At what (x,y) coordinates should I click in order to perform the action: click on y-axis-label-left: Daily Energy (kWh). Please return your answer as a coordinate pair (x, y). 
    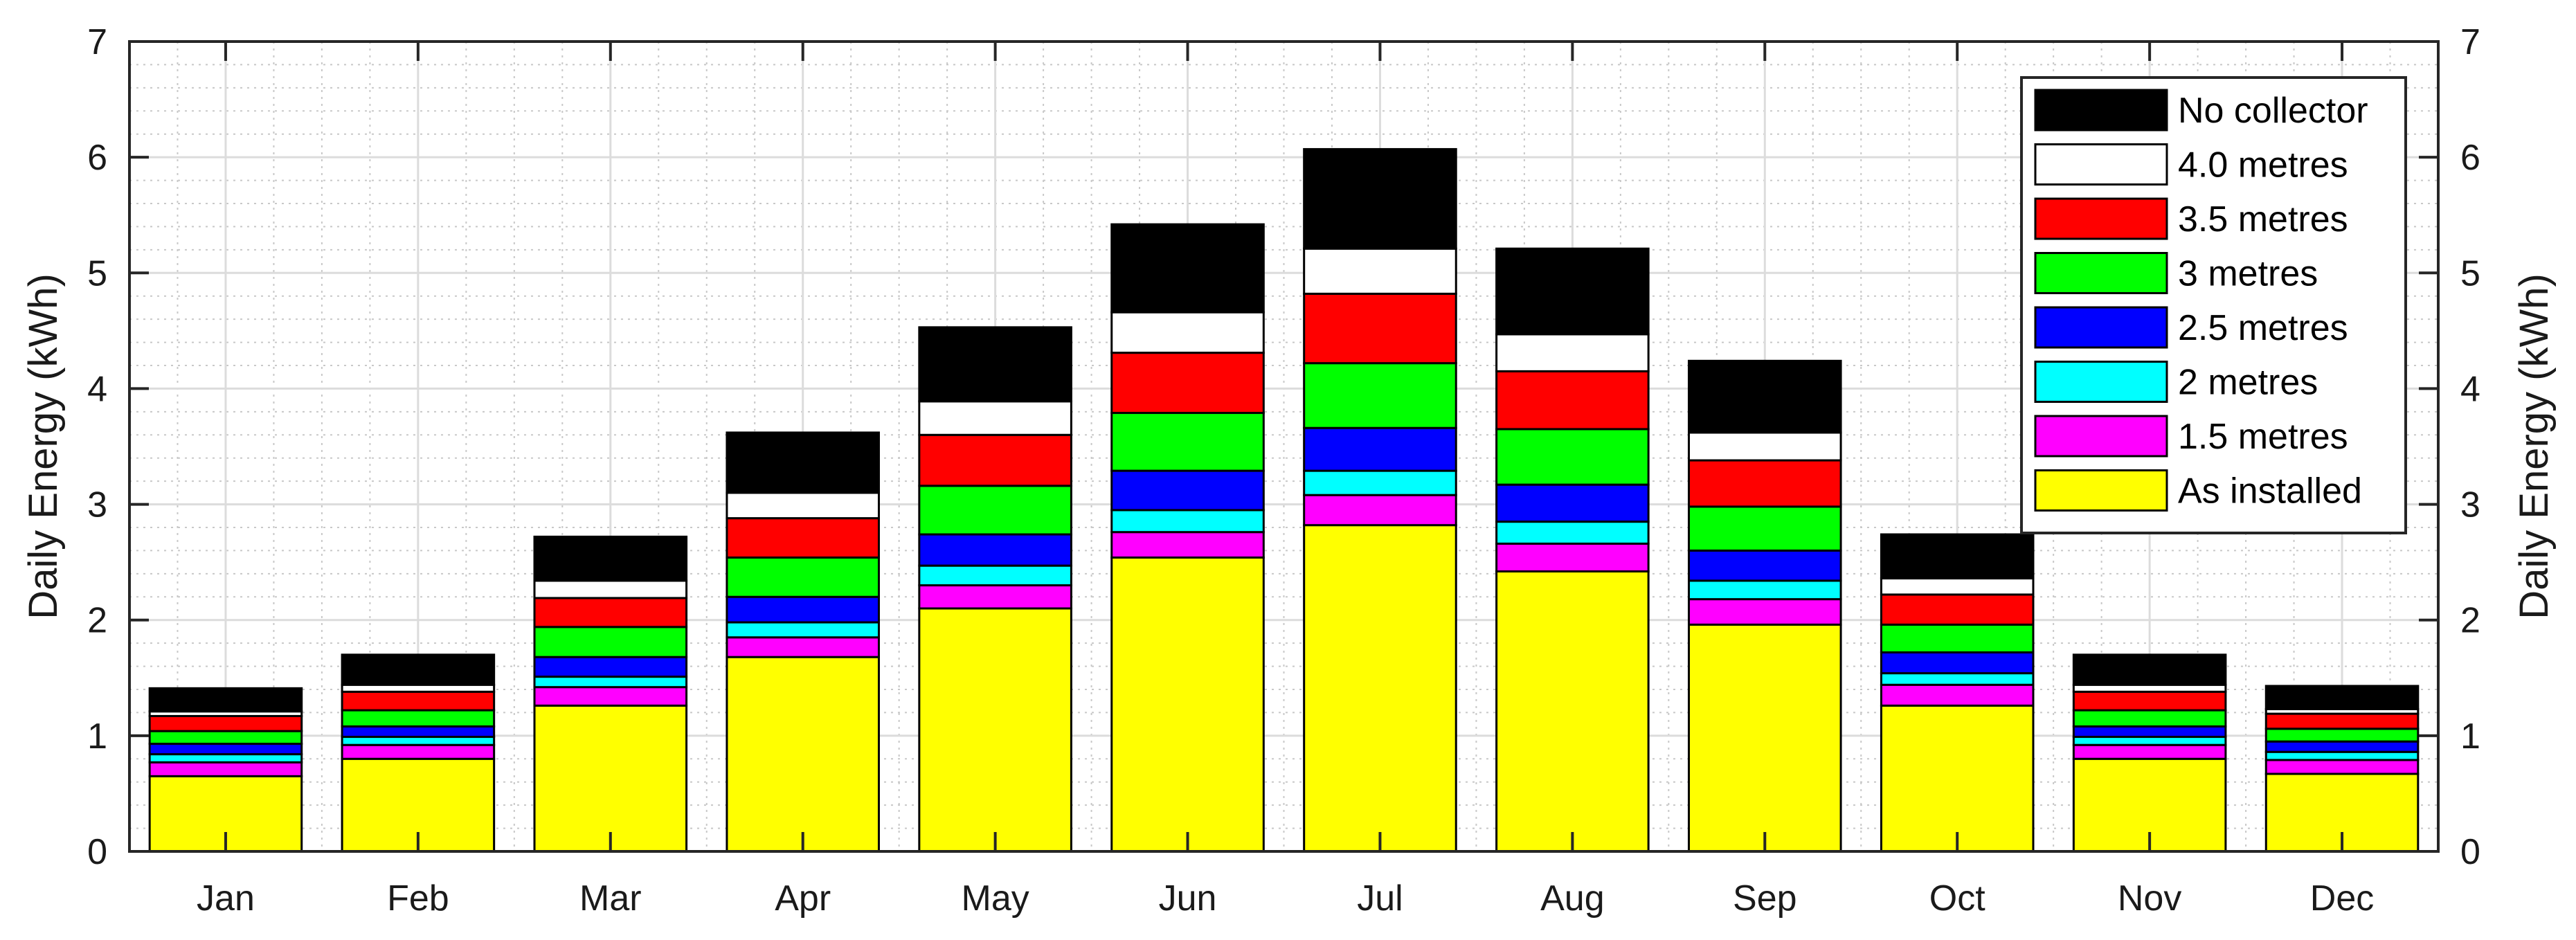
    Looking at the image, I should click on (43, 447).